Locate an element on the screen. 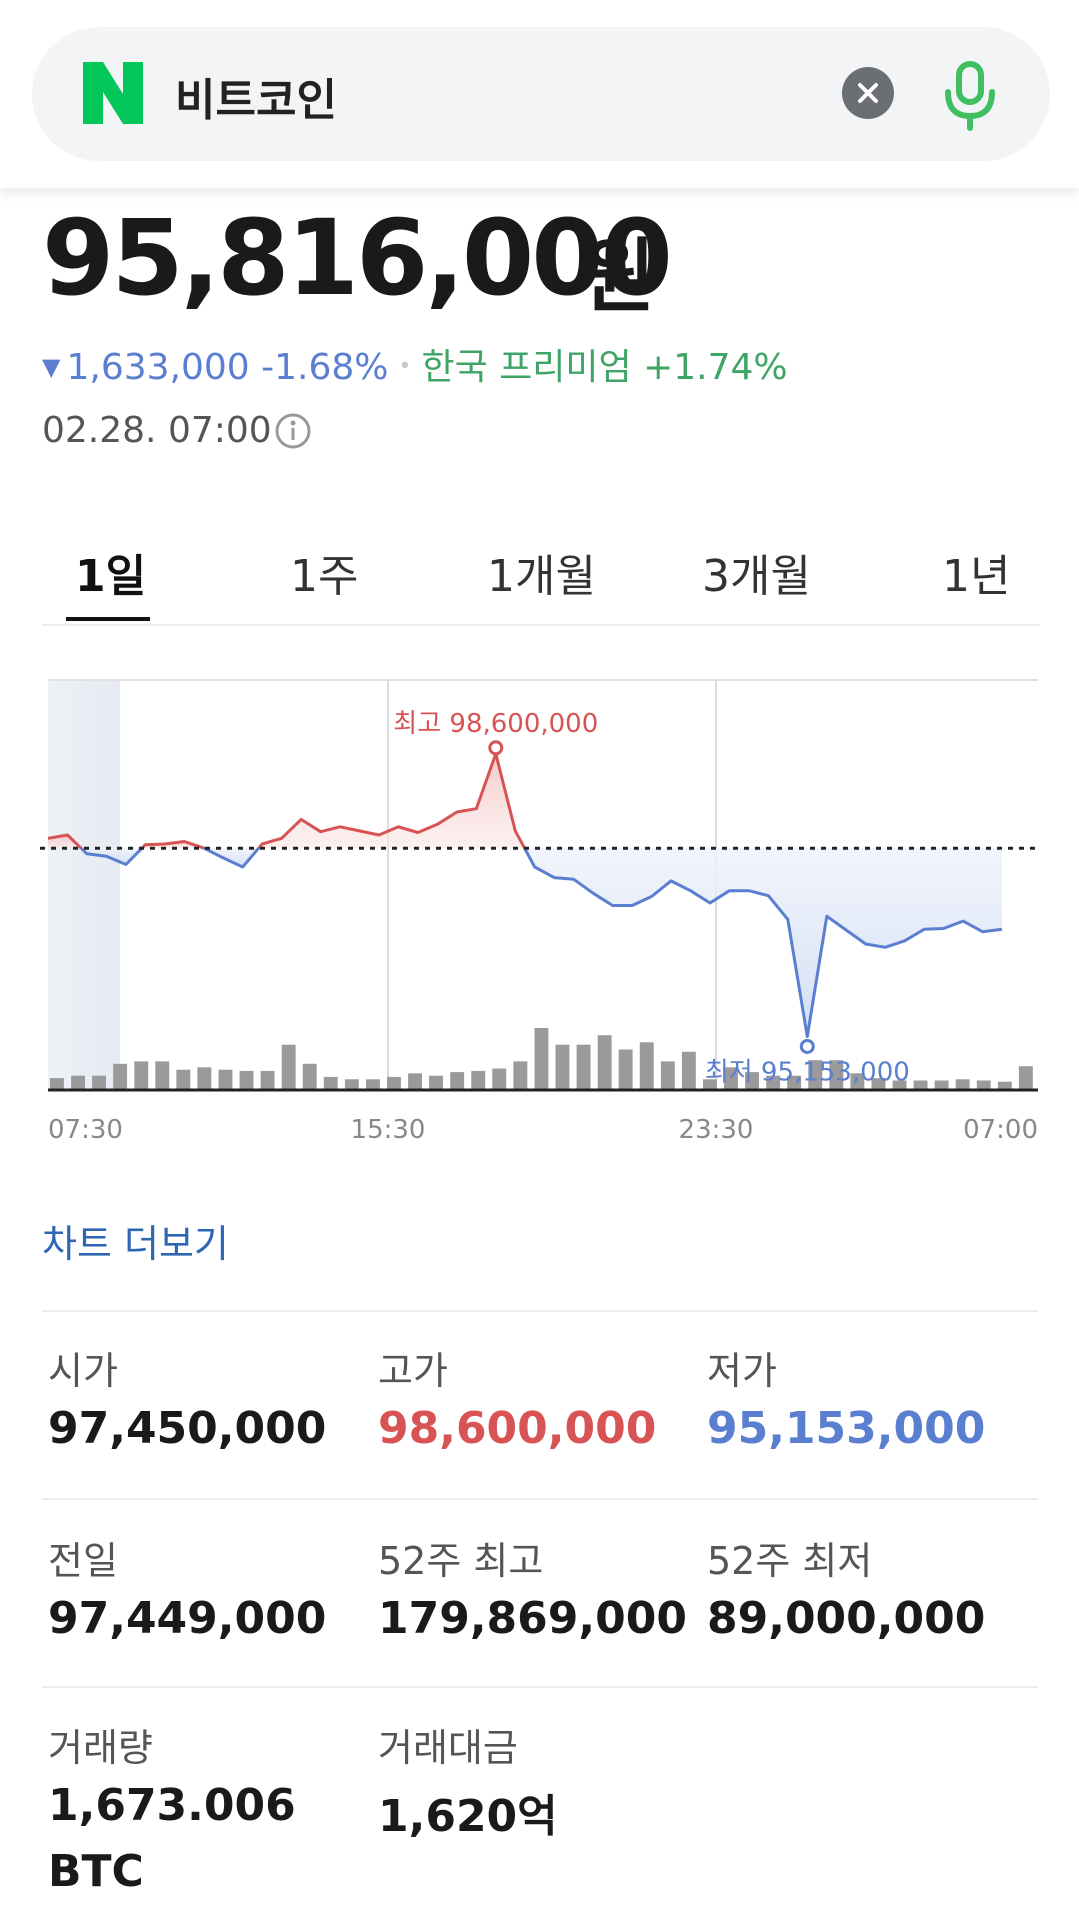 This screenshot has height=1907, width=1079. stat-value-trade-value: 1,620억 is located at coordinates (468, 1816).